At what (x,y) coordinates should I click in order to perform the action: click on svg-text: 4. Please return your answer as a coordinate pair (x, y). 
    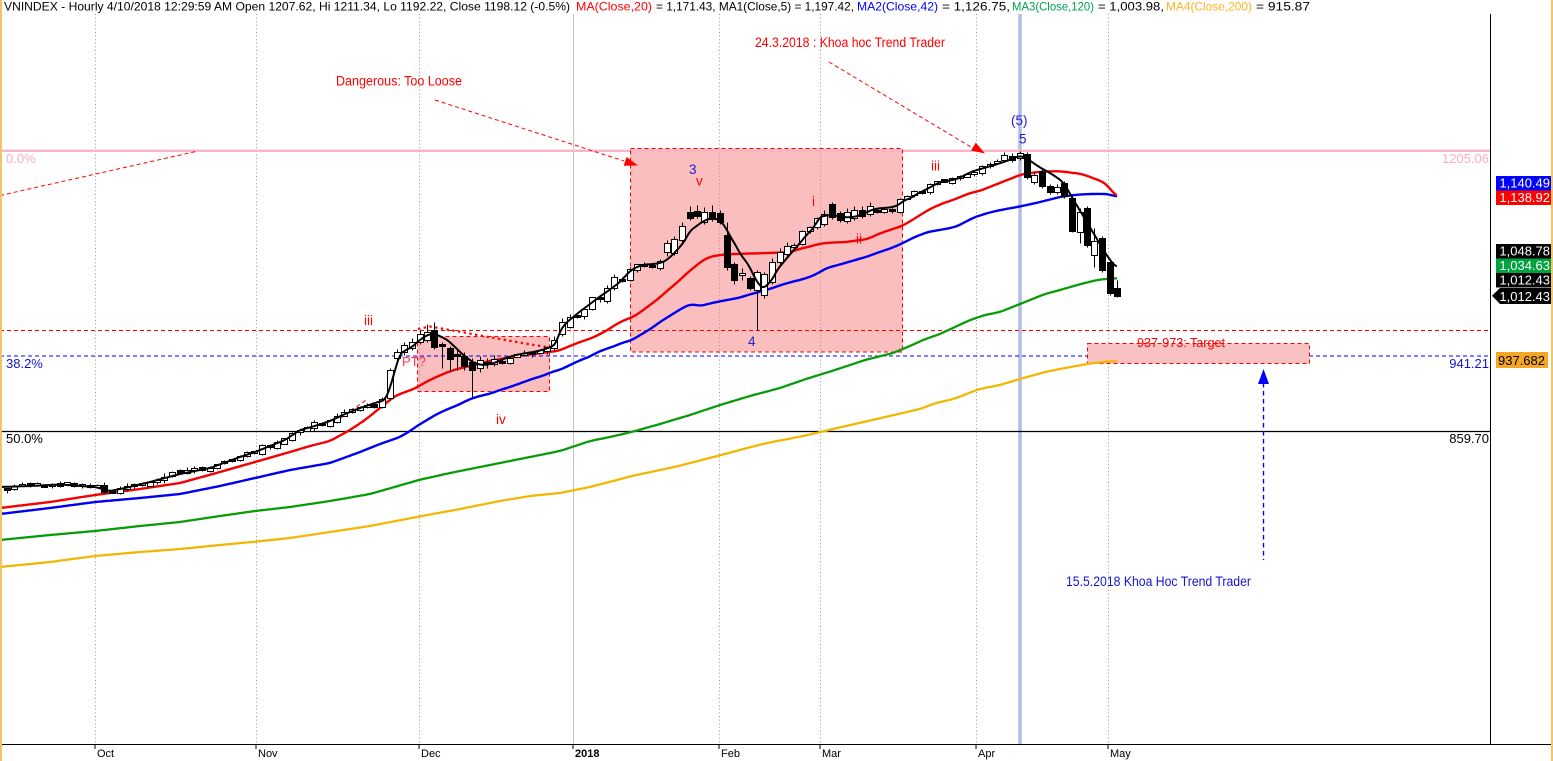
    Looking at the image, I should click on (752, 341).